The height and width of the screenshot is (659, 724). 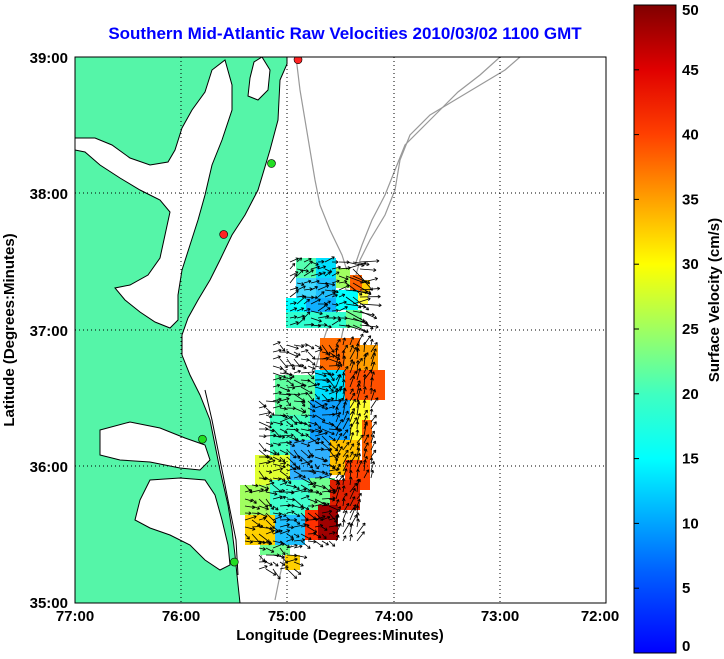 I want to click on colorbar, so click(x=655, y=329).